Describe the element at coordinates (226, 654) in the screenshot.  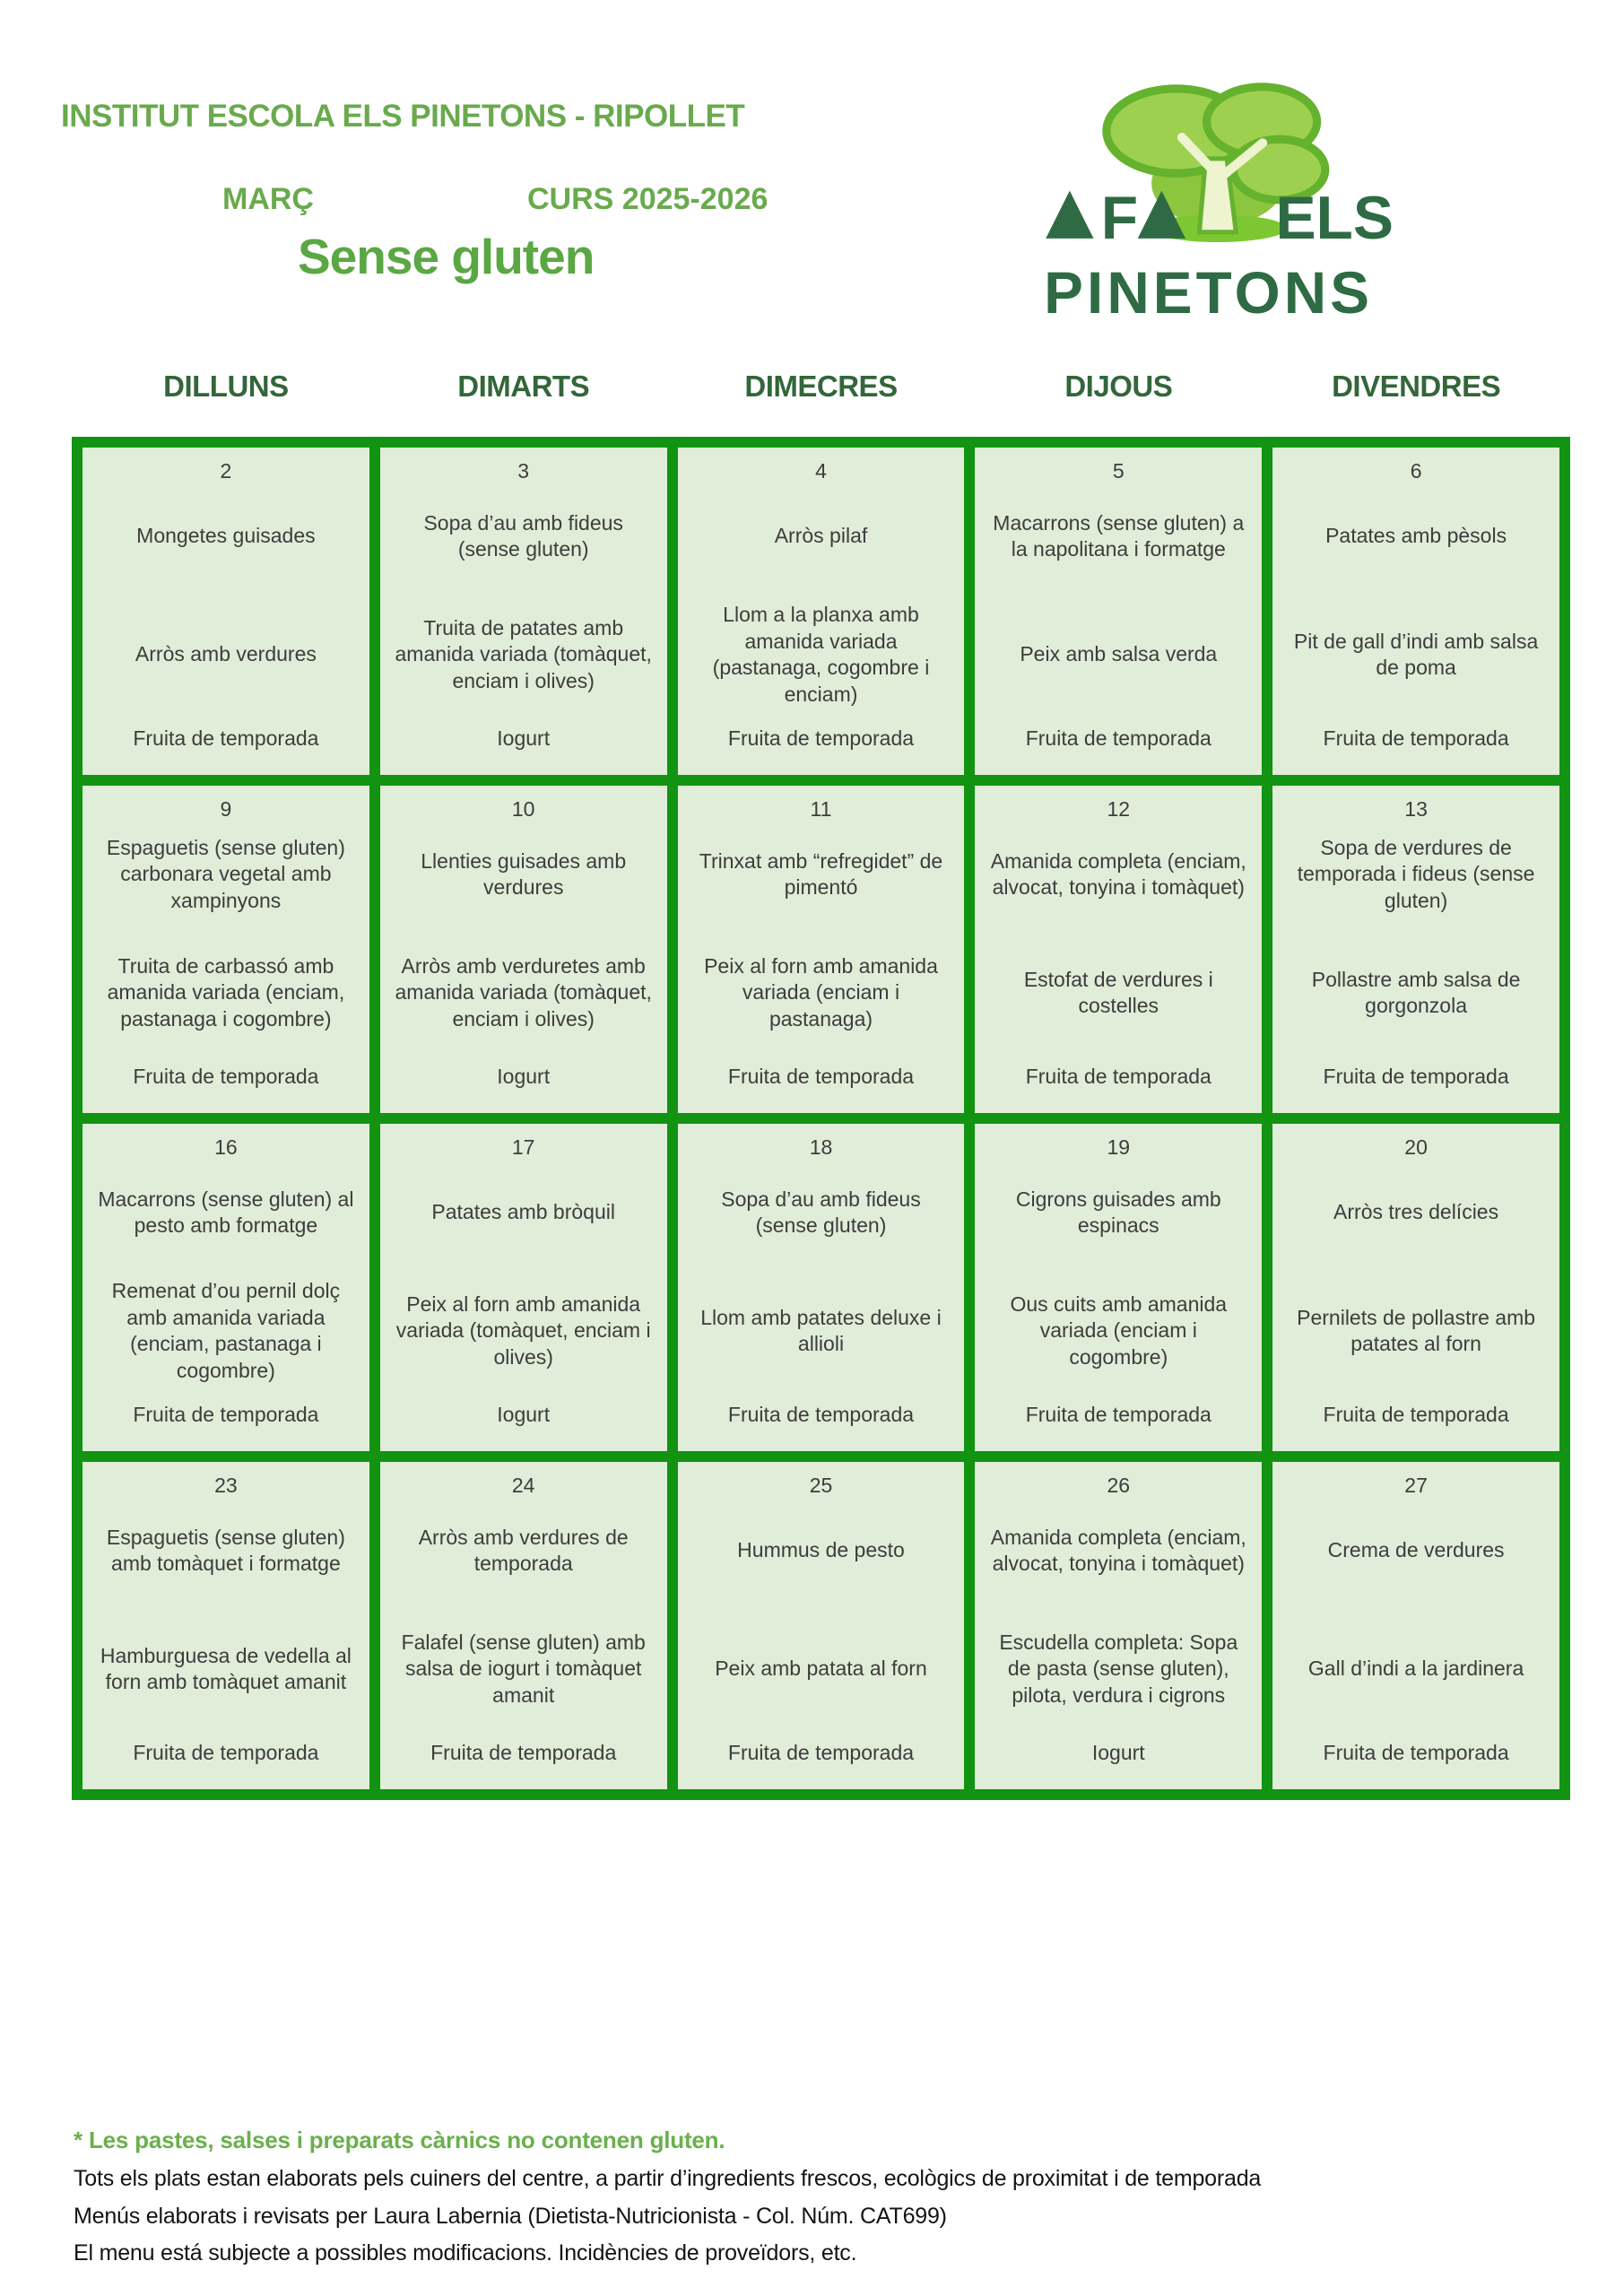
I see `second-course: Arròs amb verdures` at that location.